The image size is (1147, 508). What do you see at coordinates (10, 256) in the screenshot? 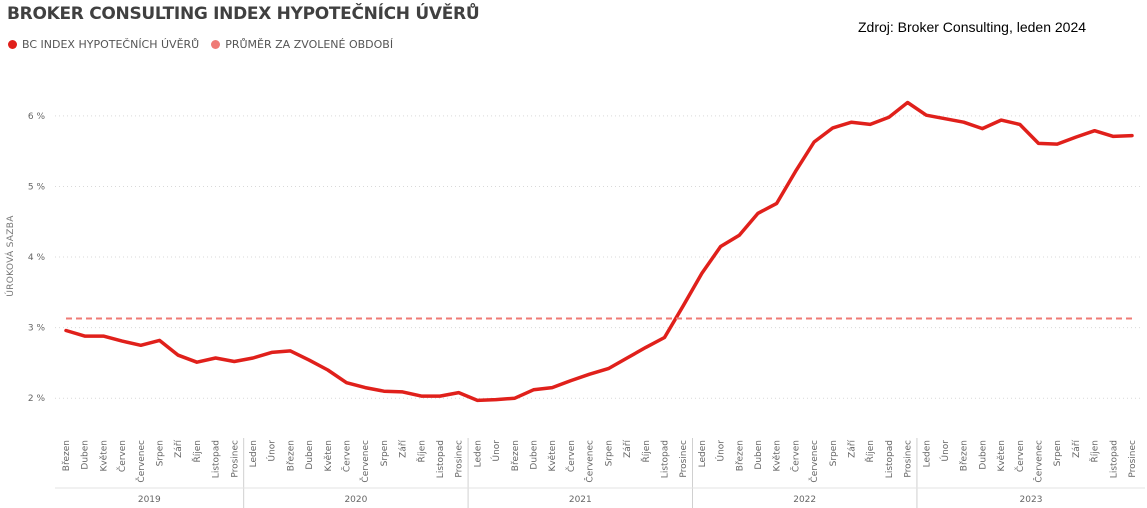
I see `y-axis-label: ÚROKOVÁ SAZBA` at bounding box center [10, 256].